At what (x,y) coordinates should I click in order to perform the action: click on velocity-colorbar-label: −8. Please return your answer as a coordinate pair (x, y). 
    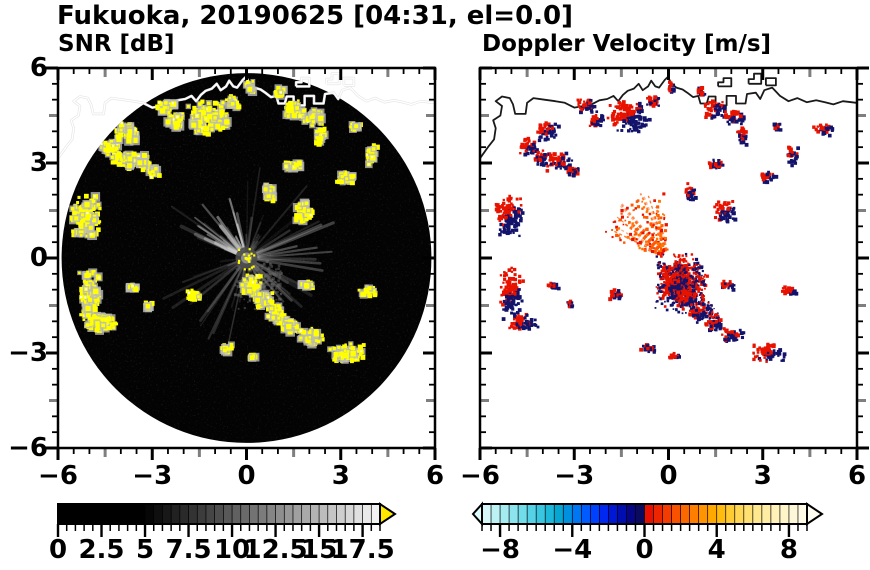
    Looking at the image, I should click on (500, 550).